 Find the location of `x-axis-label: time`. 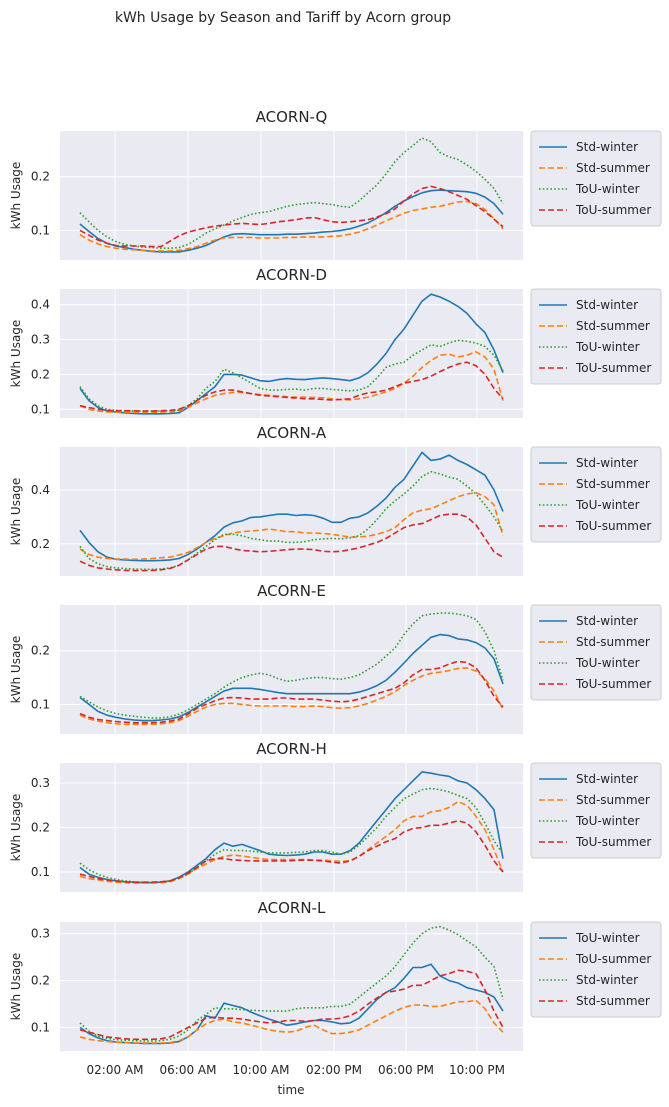

x-axis-label: time is located at coordinates (290, 1090).